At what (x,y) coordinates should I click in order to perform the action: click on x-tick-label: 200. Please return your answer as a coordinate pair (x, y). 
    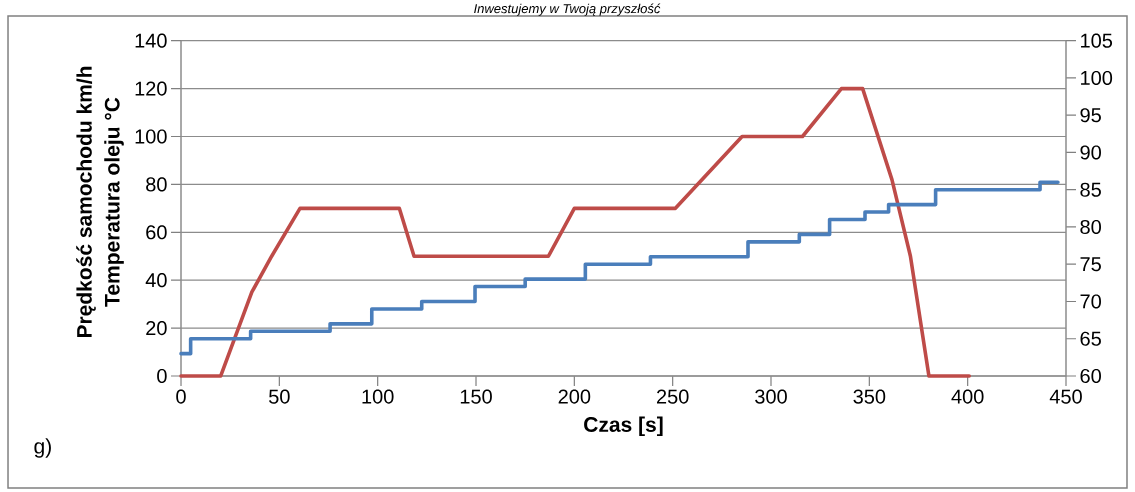
    Looking at the image, I should click on (574, 396).